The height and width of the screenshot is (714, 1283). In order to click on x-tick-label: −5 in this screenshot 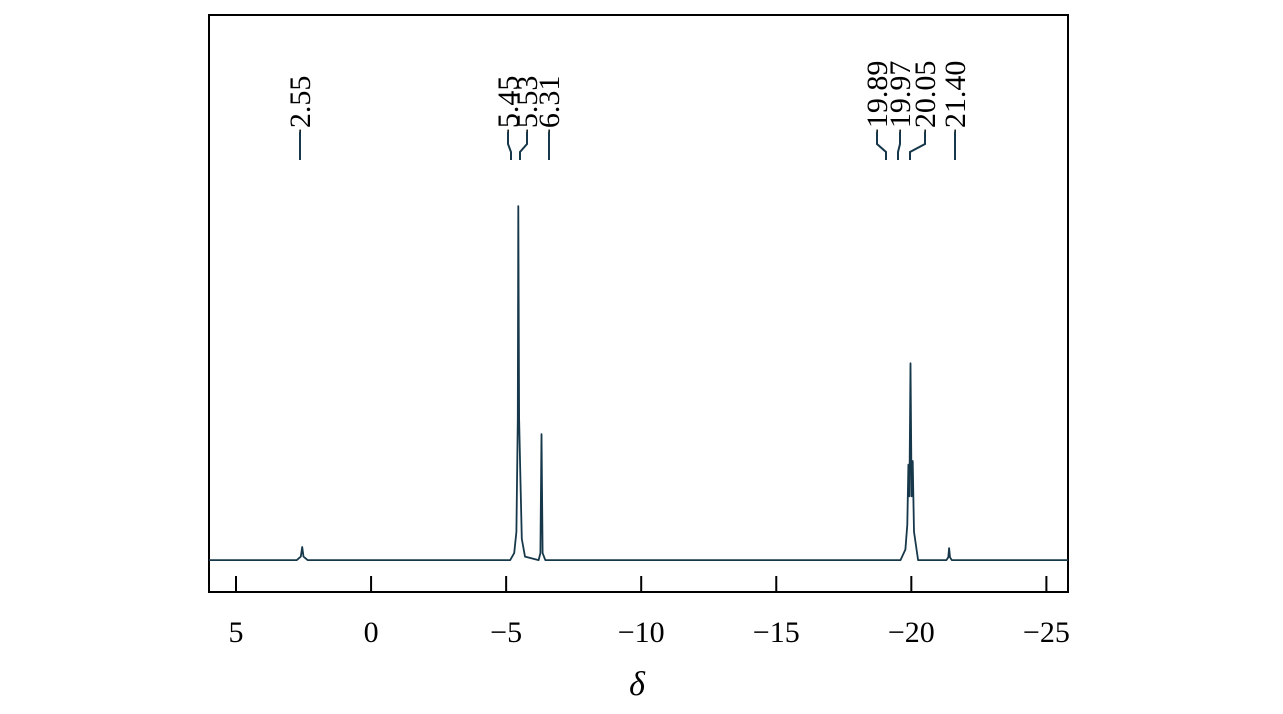, I will do `click(506, 632)`.